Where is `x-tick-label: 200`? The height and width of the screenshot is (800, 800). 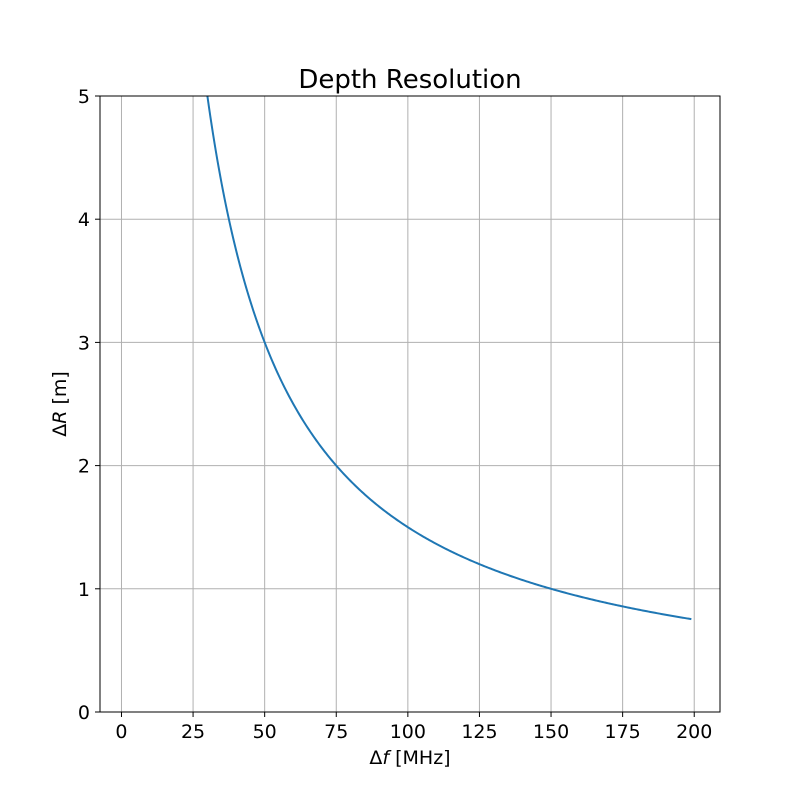 x-tick-label: 200 is located at coordinates (694, 732).